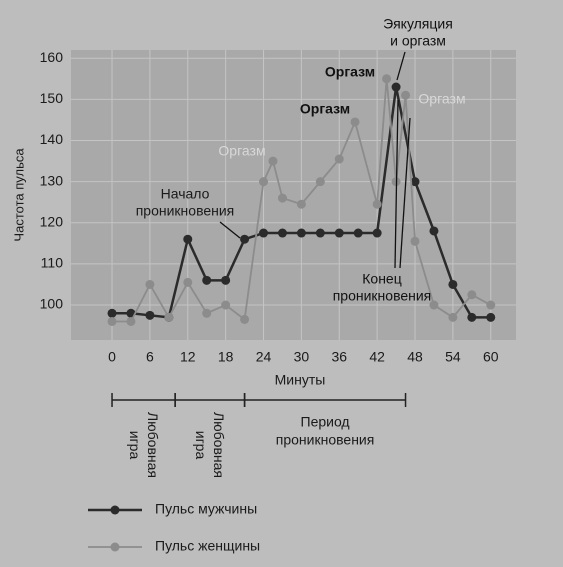 Image resolution: width=563 pixels, height=567 pixels. Describe the element at coordinates (418, 41) in the screenshot. I see `annotation: и оргазм` at that location.